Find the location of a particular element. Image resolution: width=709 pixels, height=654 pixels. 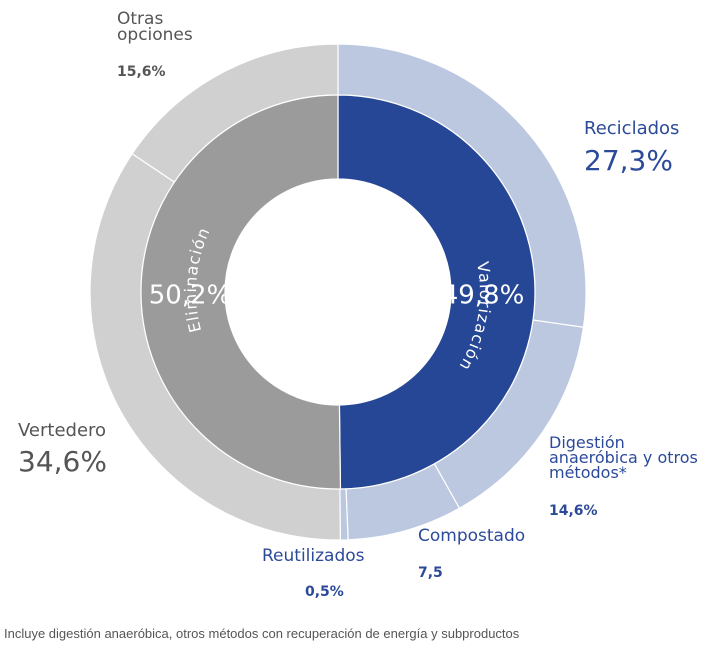

outer-value-label: 15,6% is located at coordinates (141, 72).